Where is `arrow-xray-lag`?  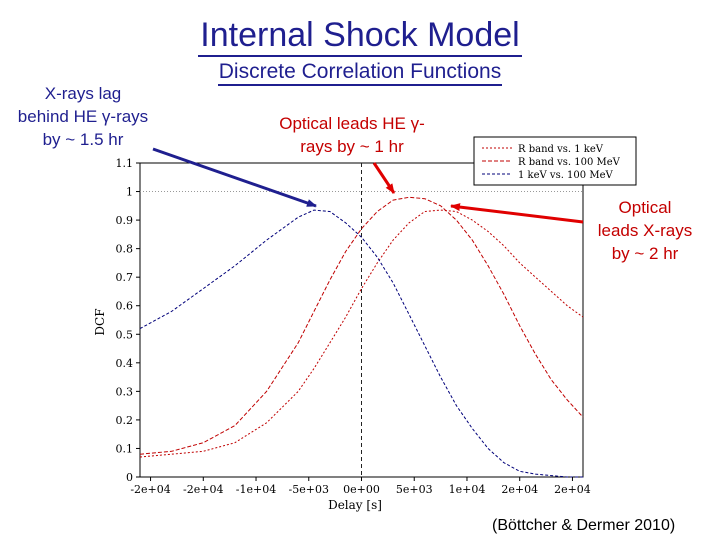 arrow-xray-lag is located at coordinates (234, 177).